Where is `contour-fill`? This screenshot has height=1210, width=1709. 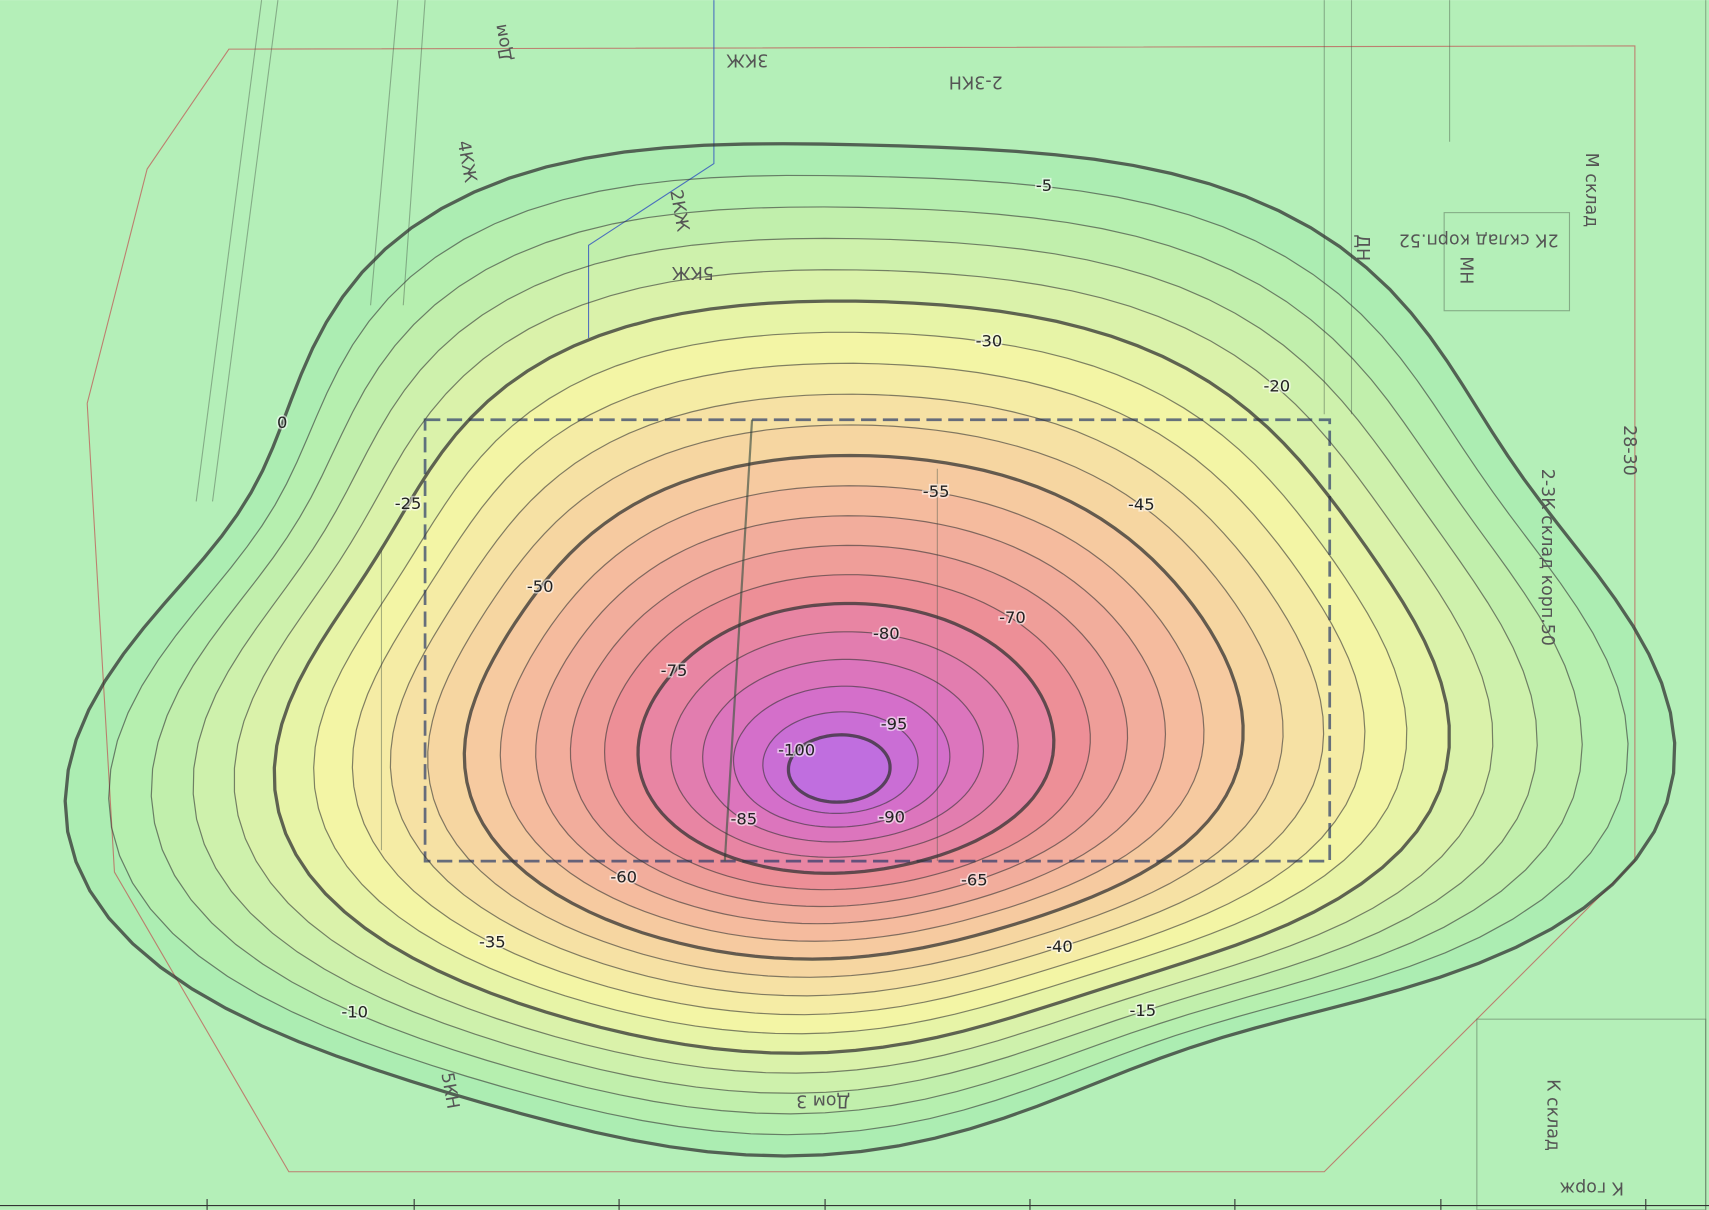 contour-fill is located at coordinates (839, 768).